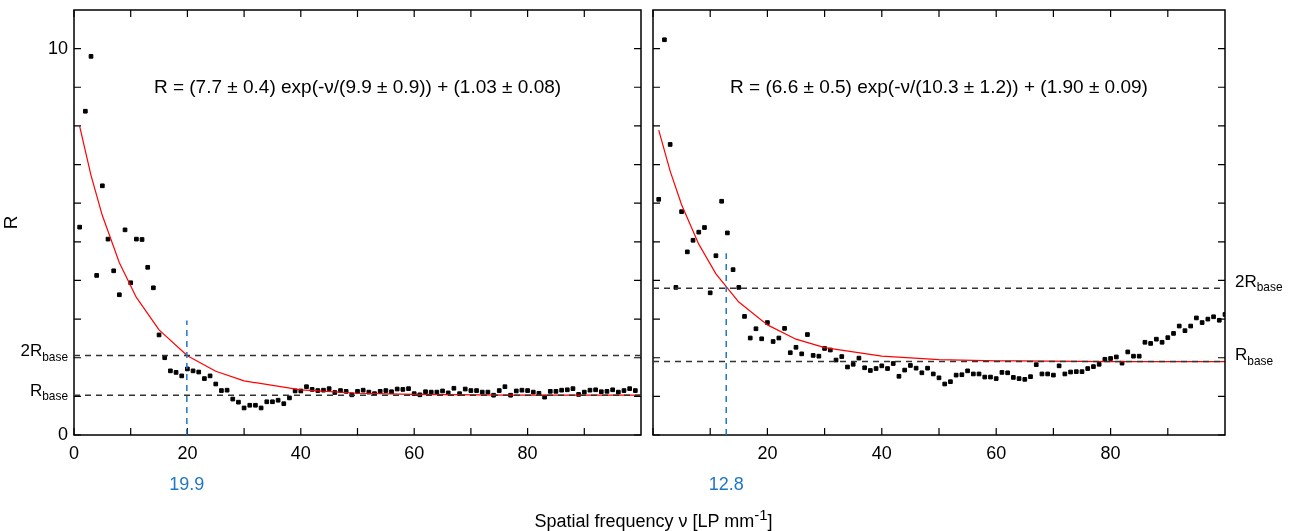  I want to click on annotation: R = (6.6 ± 0.5) exp(-ν/(10.3 ± 1.2)) + (1.90 ± 0.09), so click(939, 87).